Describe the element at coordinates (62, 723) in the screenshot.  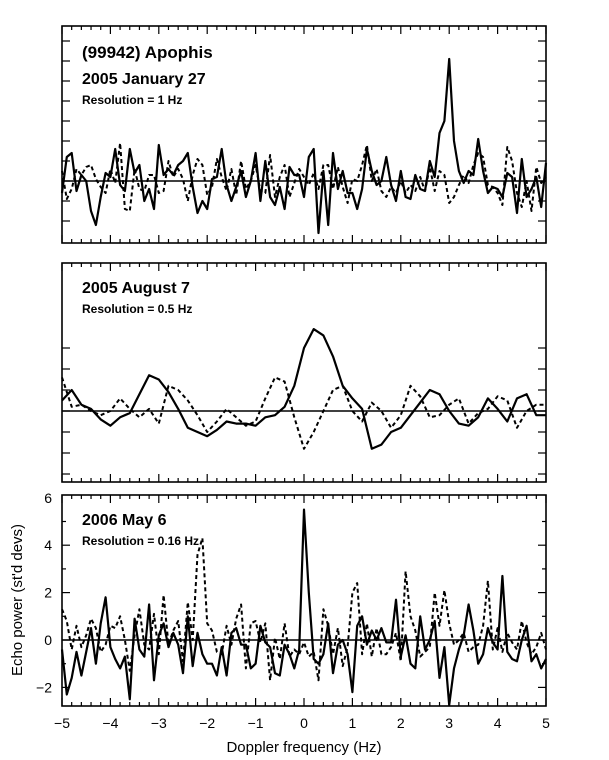
I see `x-tick-label: −5` at that location.